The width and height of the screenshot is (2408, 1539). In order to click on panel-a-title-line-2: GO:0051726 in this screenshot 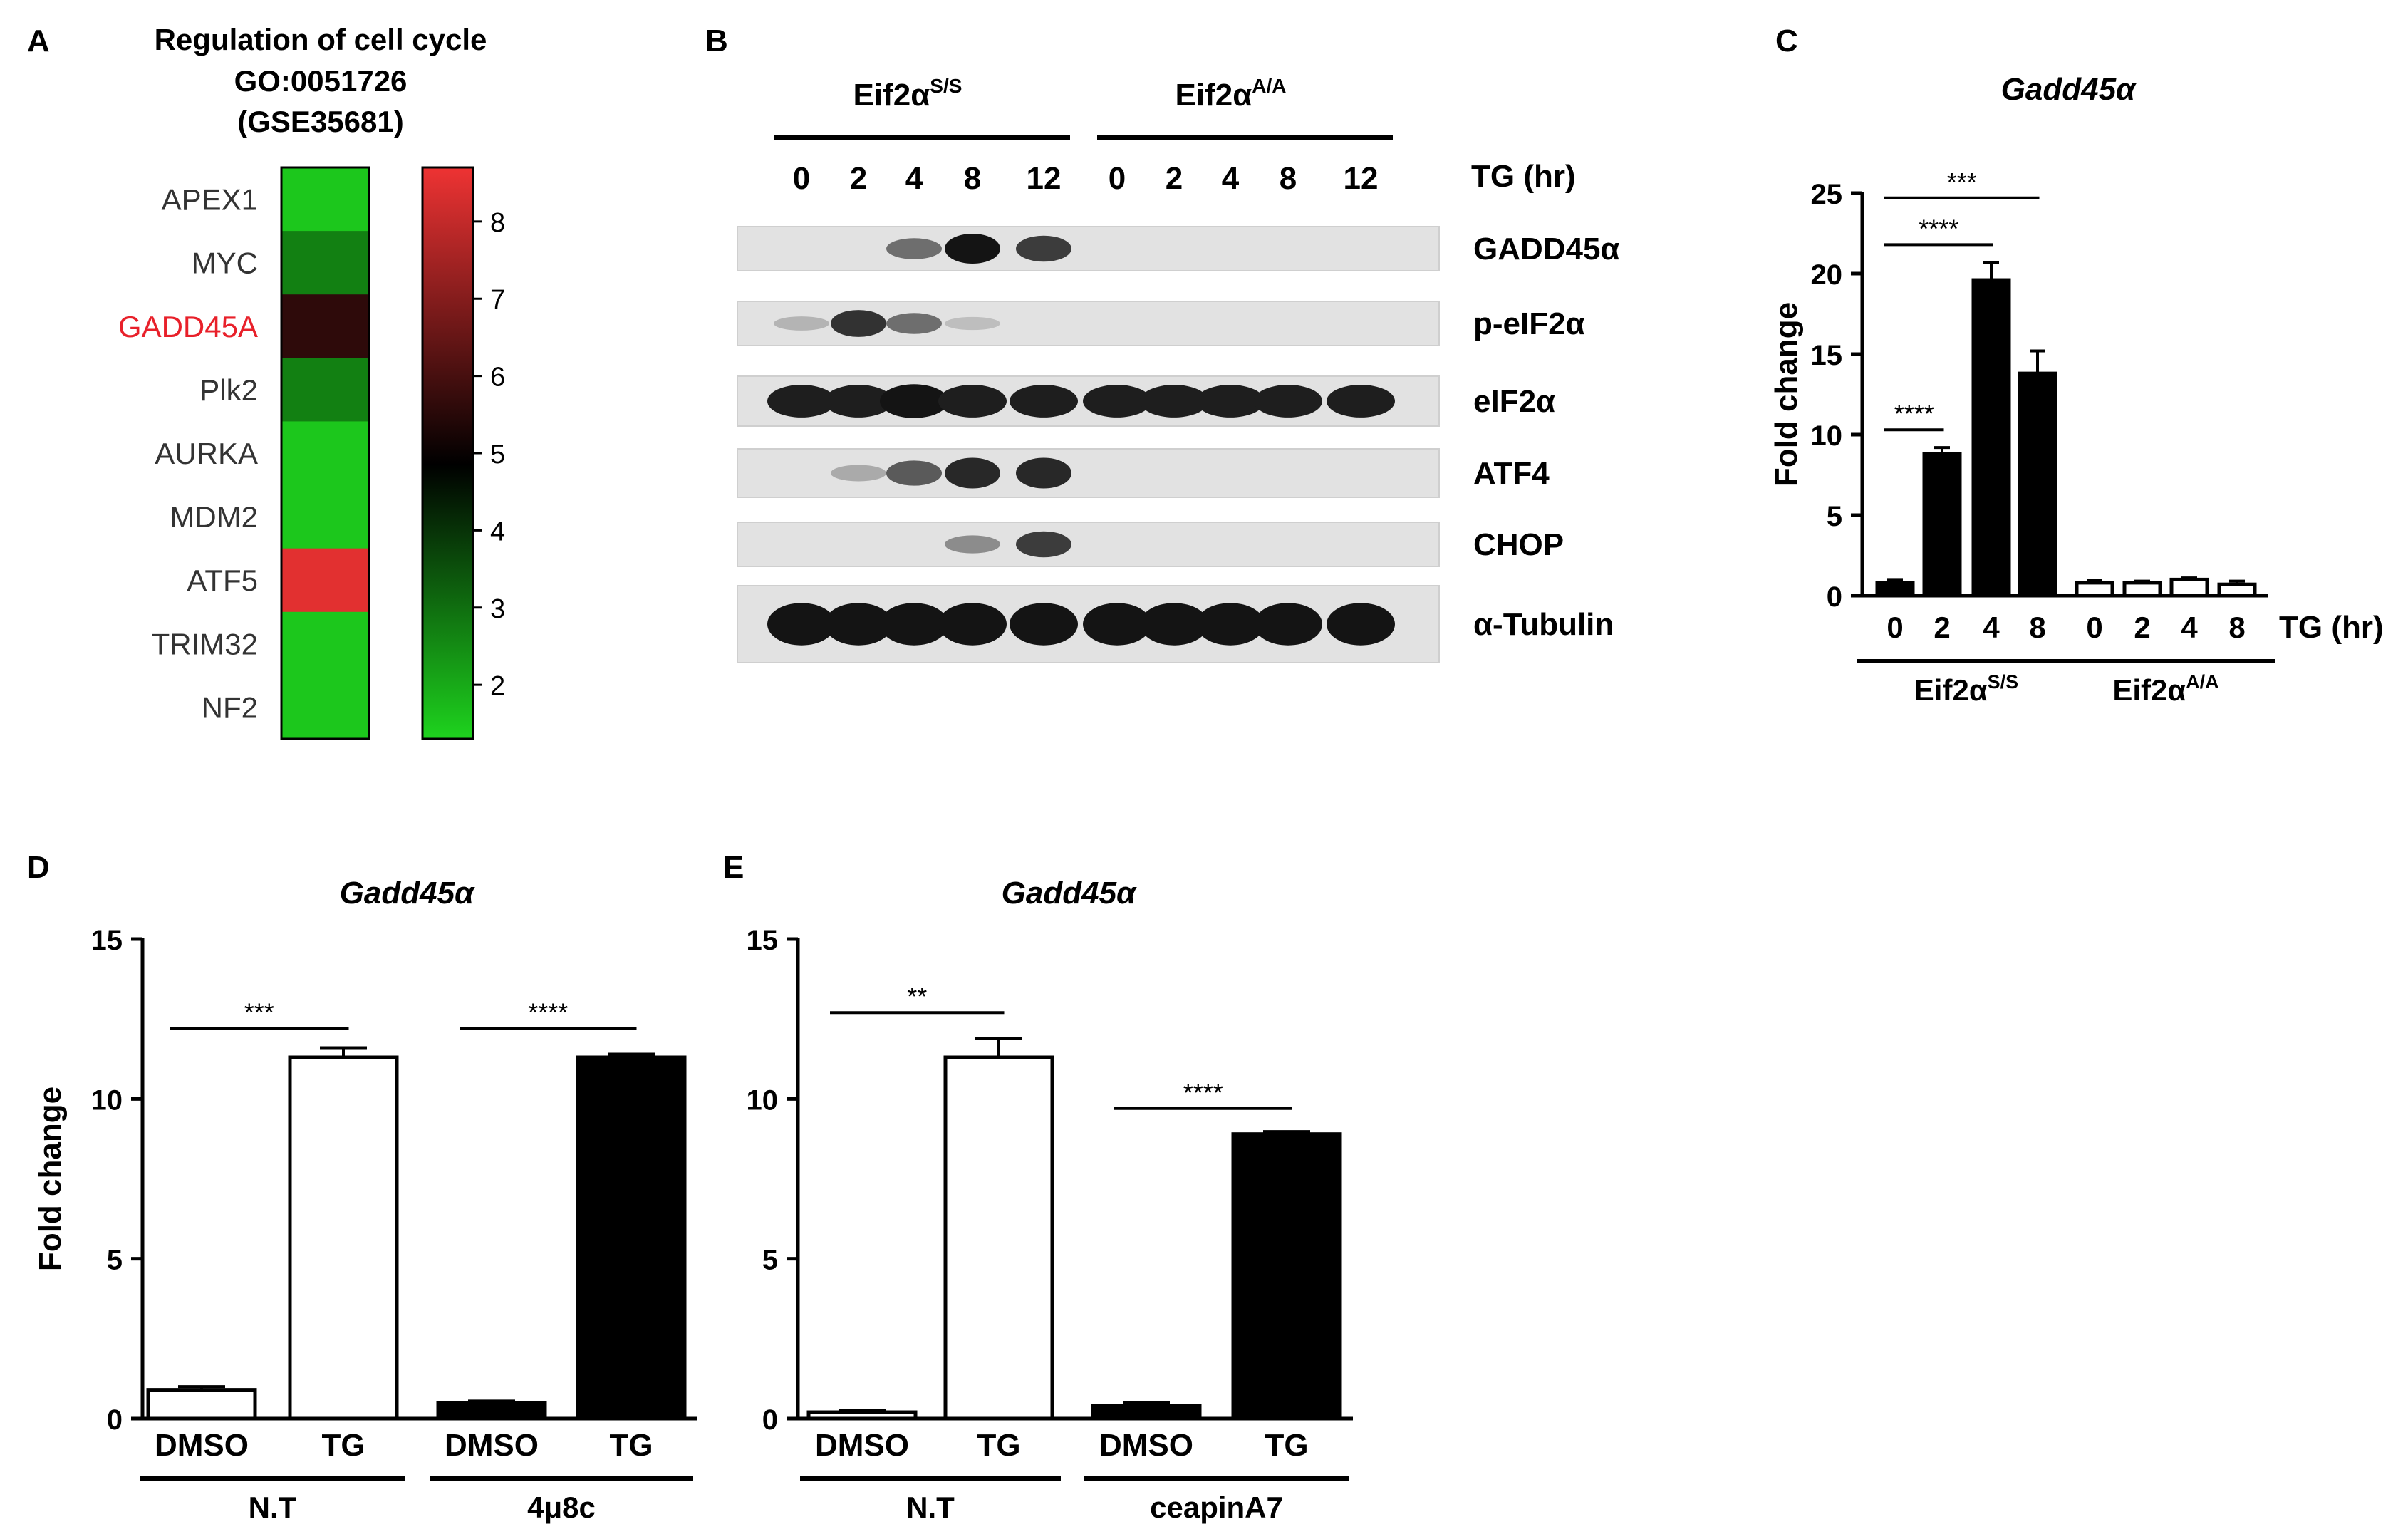, I will do `click(321, 81)`.